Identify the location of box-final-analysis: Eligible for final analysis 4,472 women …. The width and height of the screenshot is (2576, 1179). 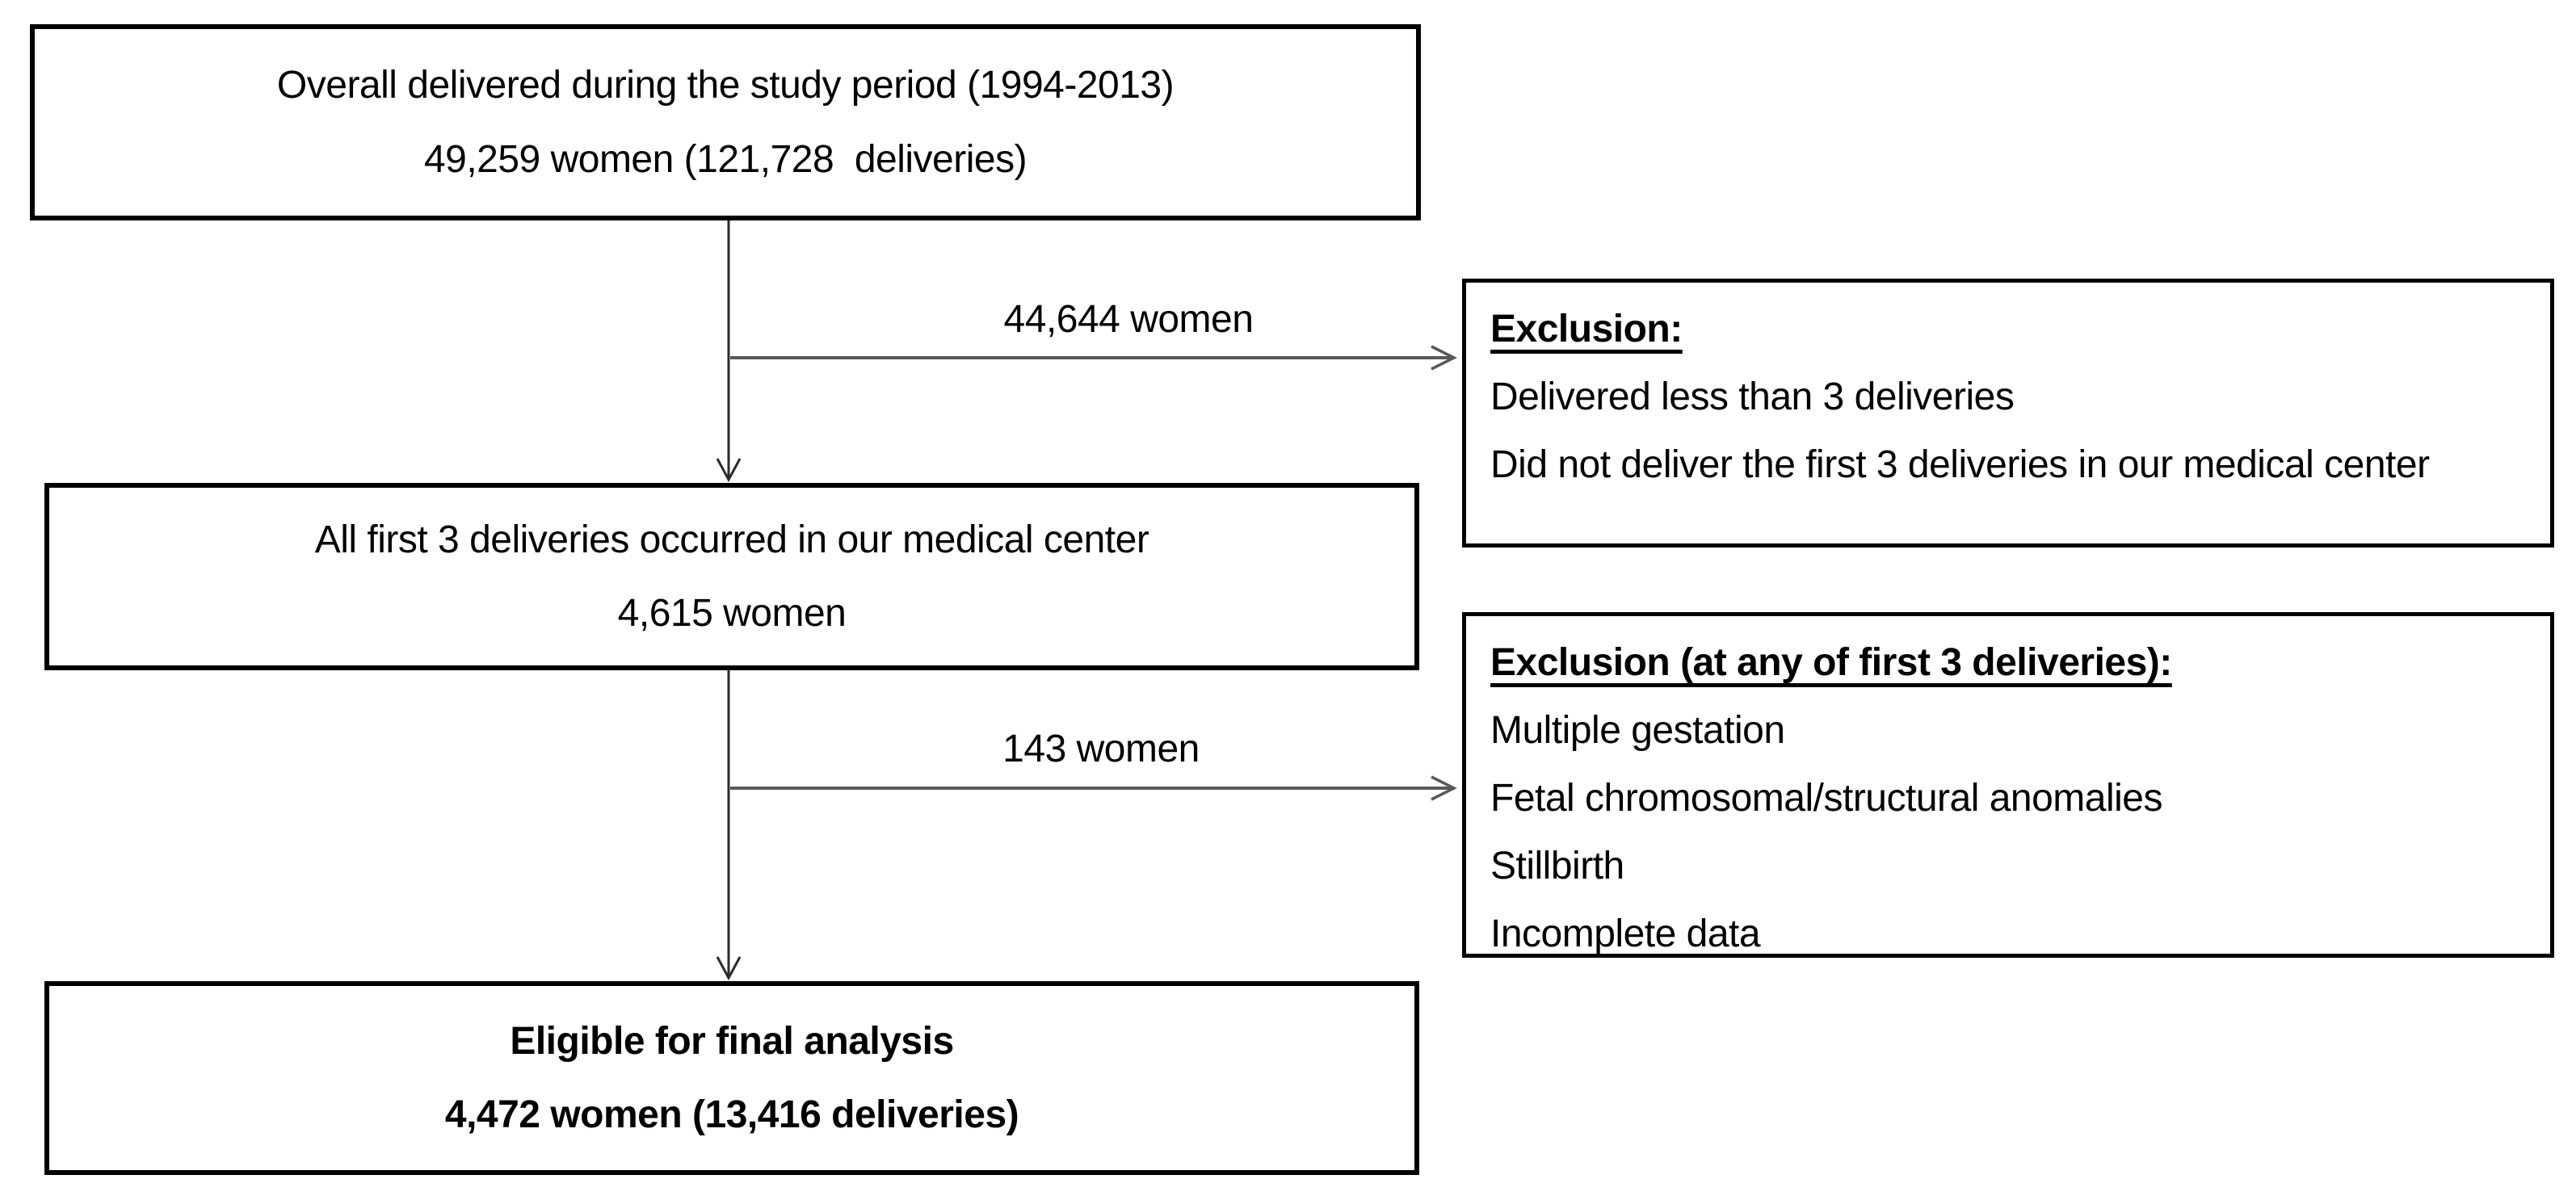
(731, 1078).